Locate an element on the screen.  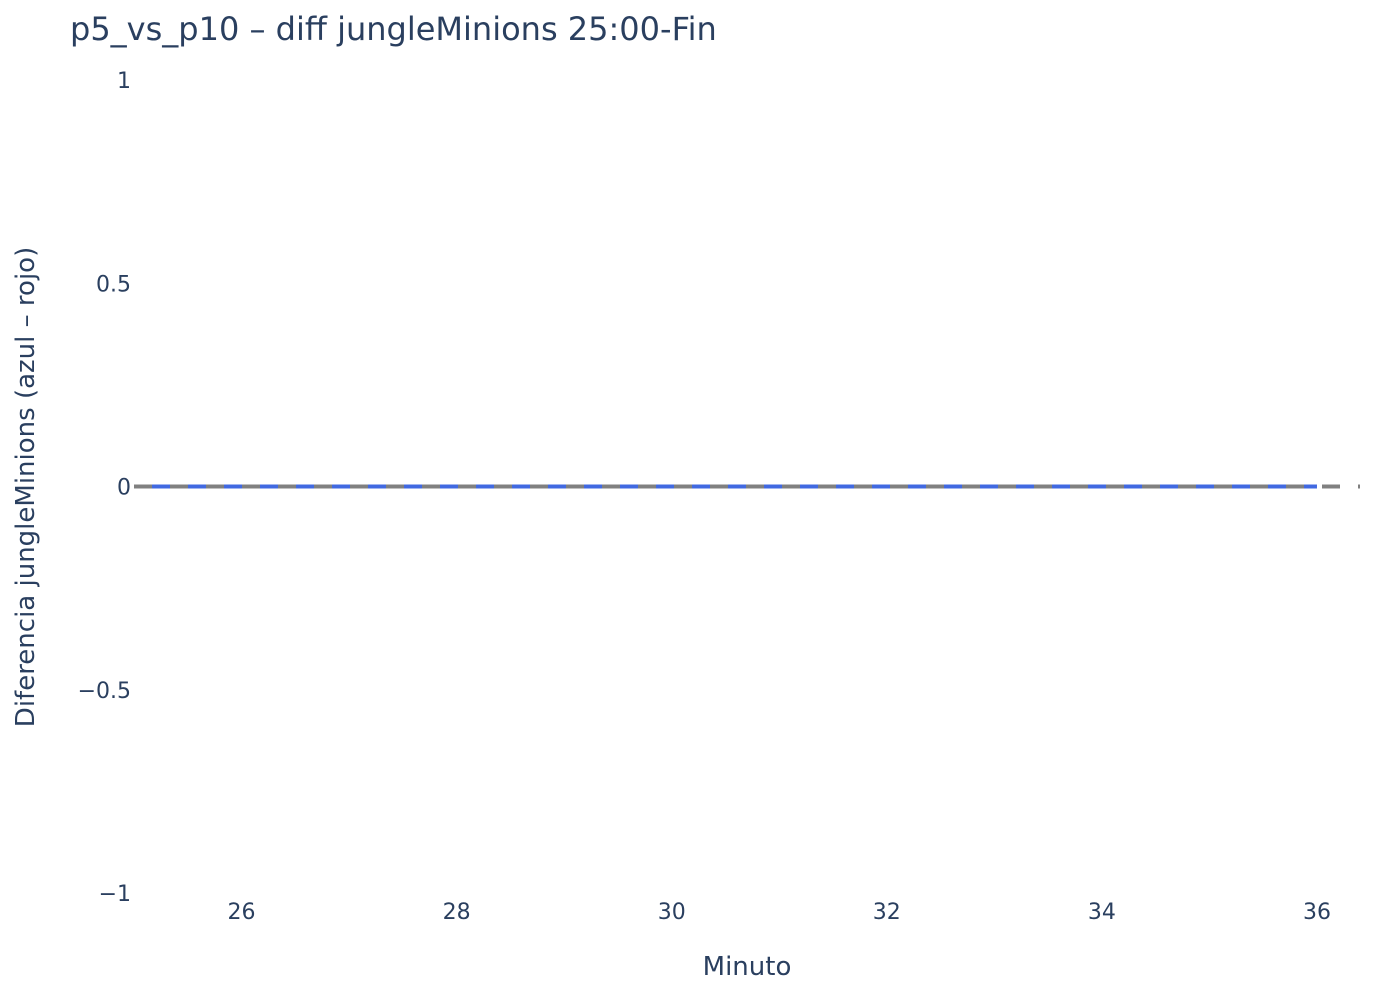
y-axis-title: Diferencia jungleMinions (azul – rojo) is located at coordinates (26, 487).